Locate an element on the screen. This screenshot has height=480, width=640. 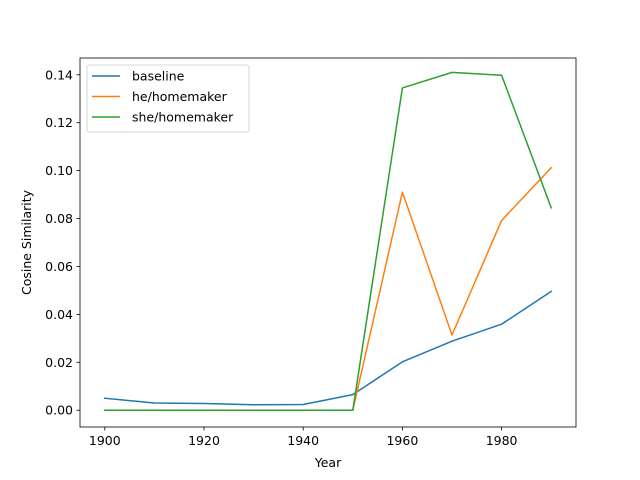
y-tick-label: 0.04 is located at coordinates (59, 314).